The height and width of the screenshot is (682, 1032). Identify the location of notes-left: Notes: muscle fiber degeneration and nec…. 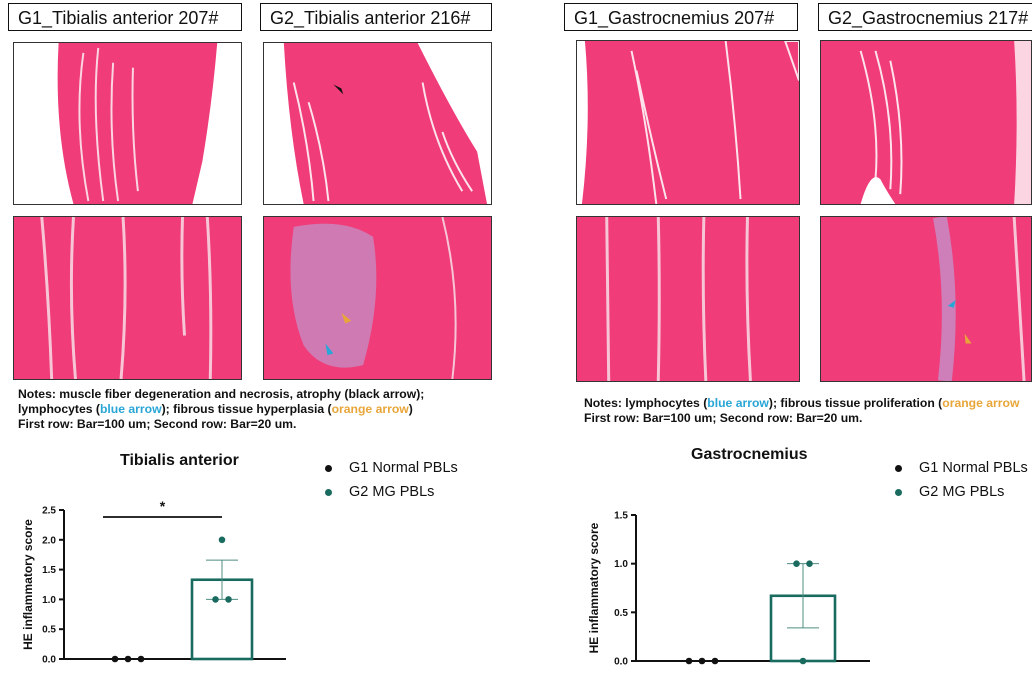
(221, 409).